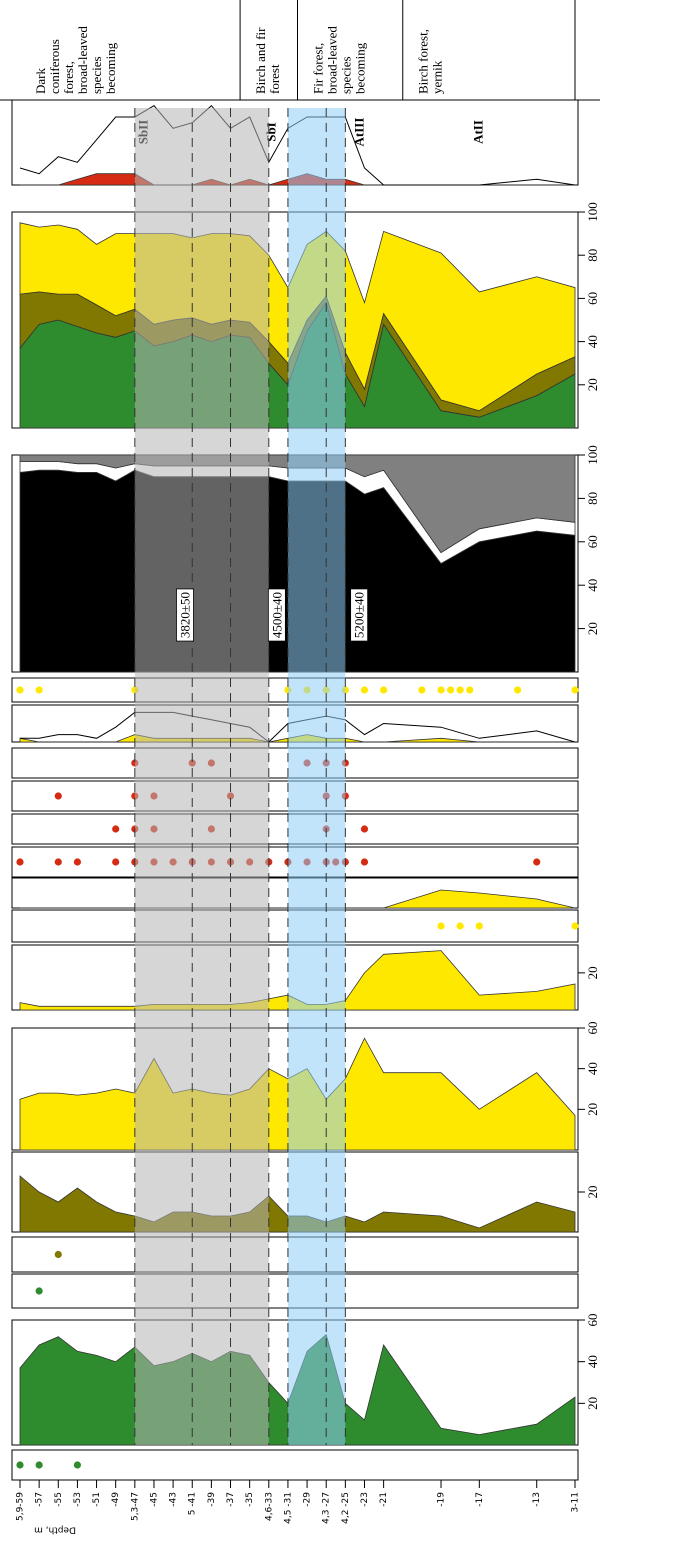 The image size is (687, 1541). What do you see at coordinates (231, 1499) in the screenshot?
I see `depth-tick-label: -37` at bounding box center [231, 1499].